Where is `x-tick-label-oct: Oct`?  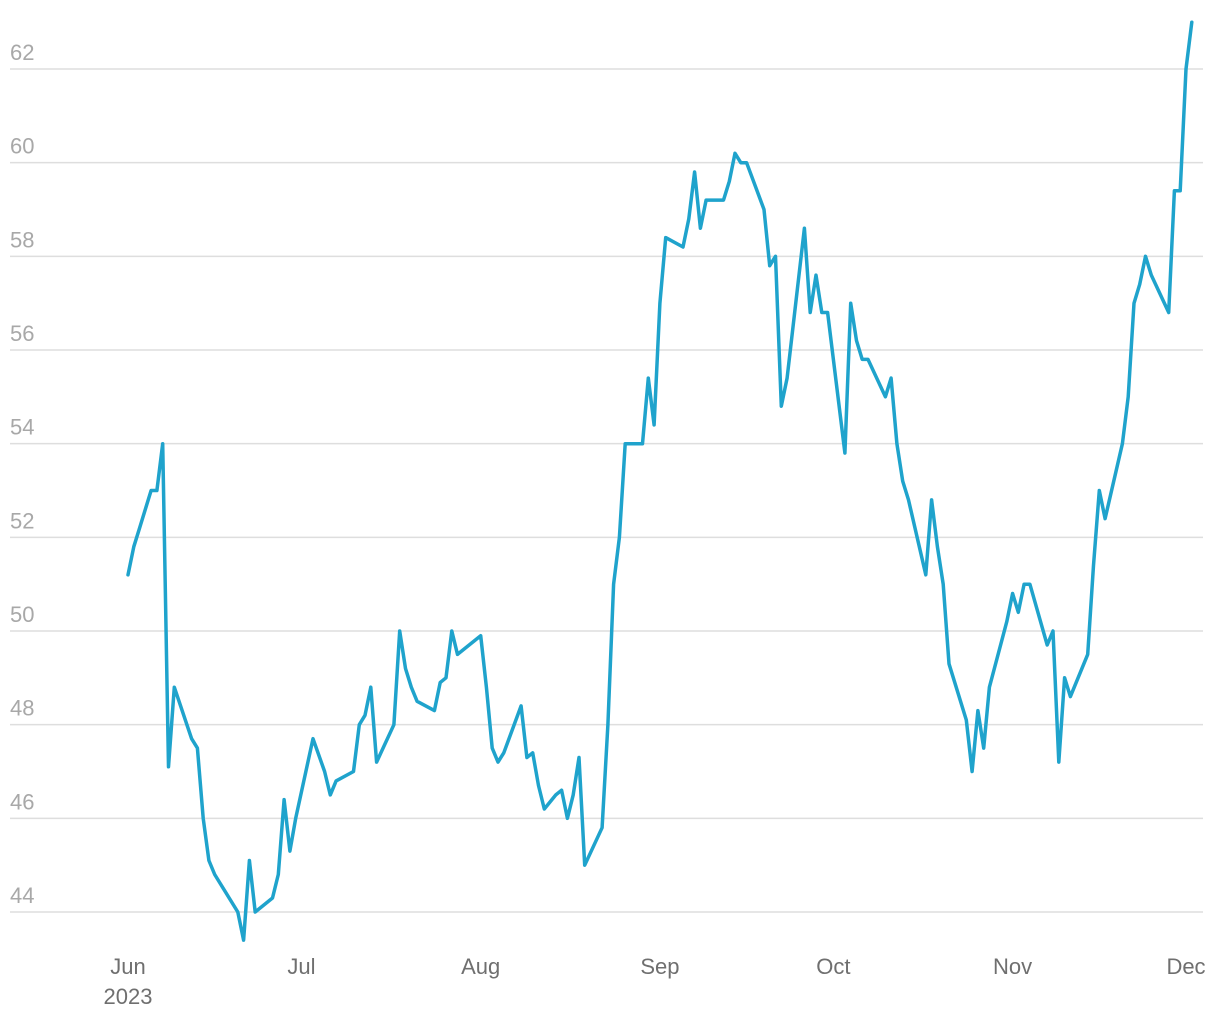 x-tick-label-oct: Oct is located at coordinates (833, 966).